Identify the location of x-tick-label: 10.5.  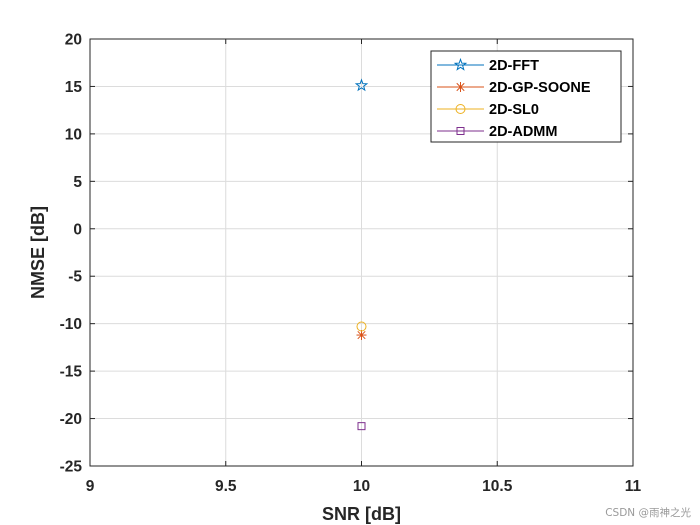
(497, 486).